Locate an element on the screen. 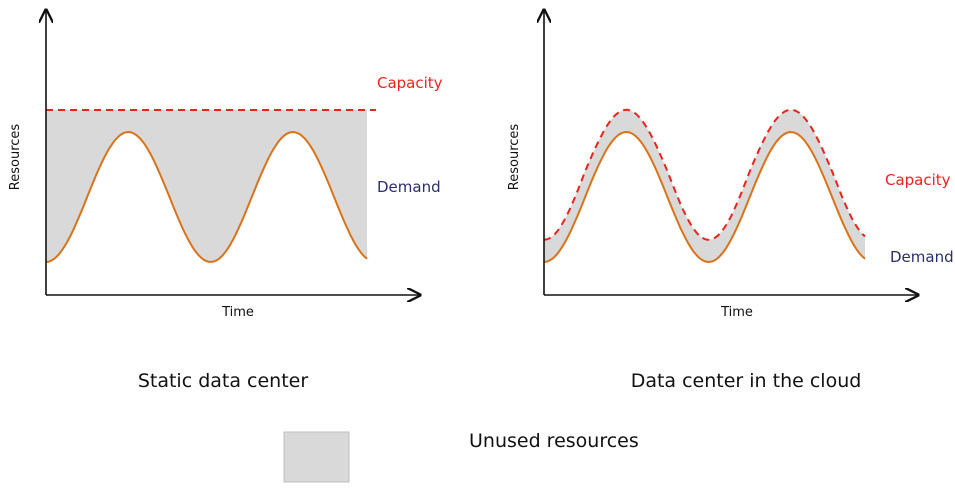  y-axis-label-cloud: Resources is located at coordinates (514, 157).